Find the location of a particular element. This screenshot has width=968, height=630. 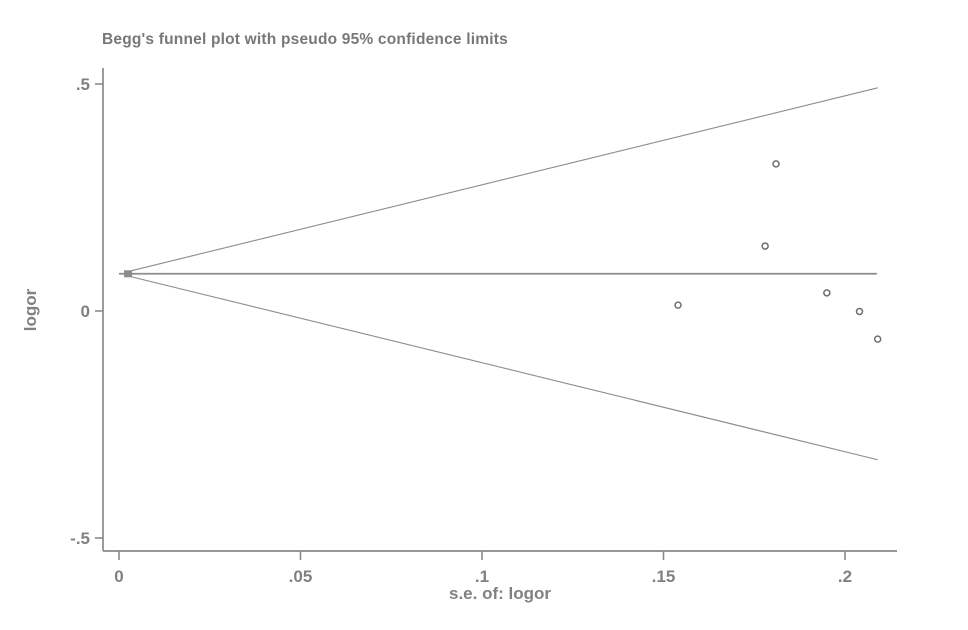

x-tick-label: .05 is located at coordinates (301, 576).